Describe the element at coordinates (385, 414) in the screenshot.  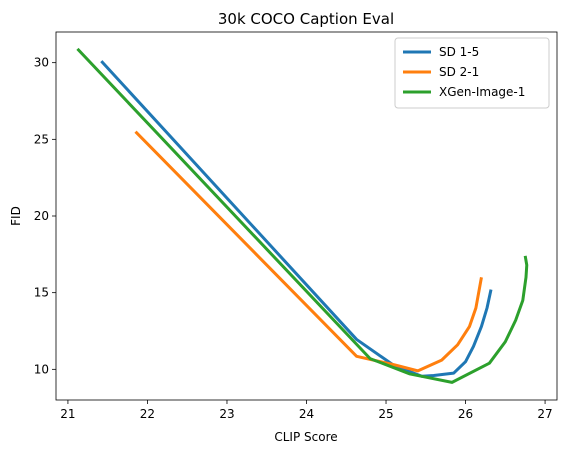
I see `x-tick-label: 25` at that location.